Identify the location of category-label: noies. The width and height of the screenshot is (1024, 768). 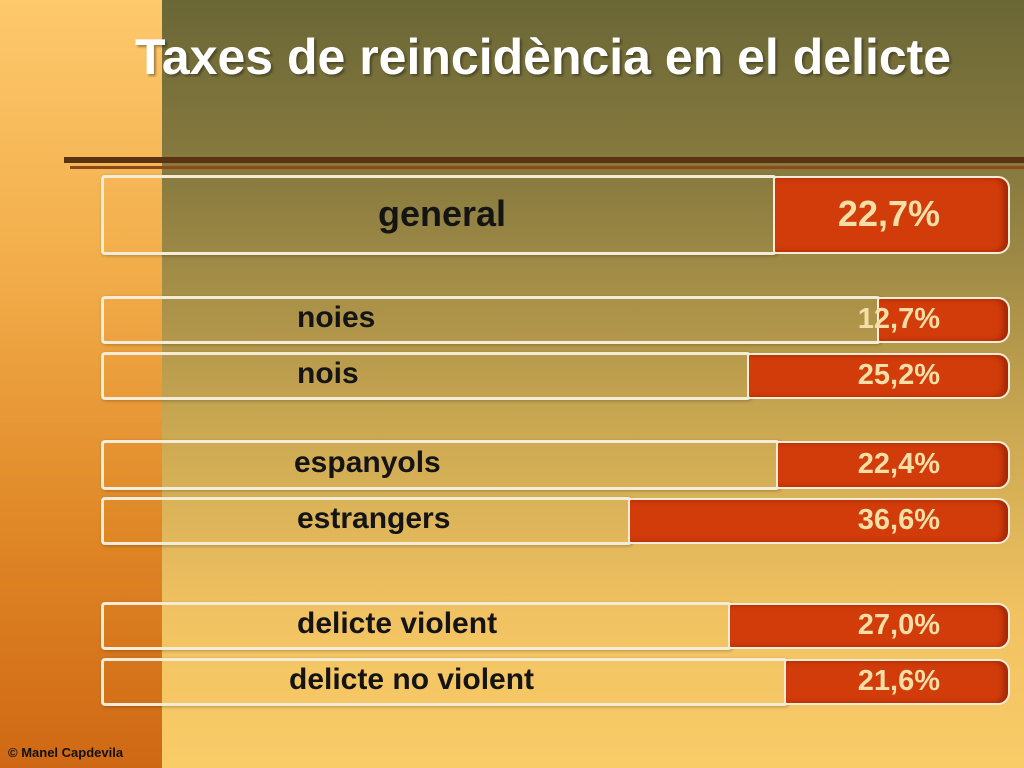
(336, 318).